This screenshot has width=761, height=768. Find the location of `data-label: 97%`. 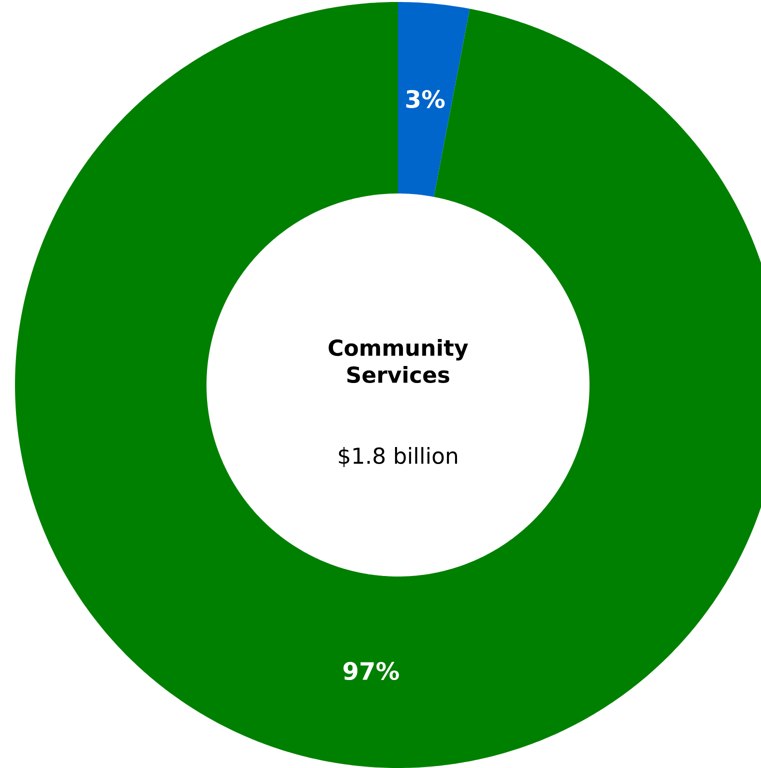

data-label: 97% is located at coordinates (371, 671).